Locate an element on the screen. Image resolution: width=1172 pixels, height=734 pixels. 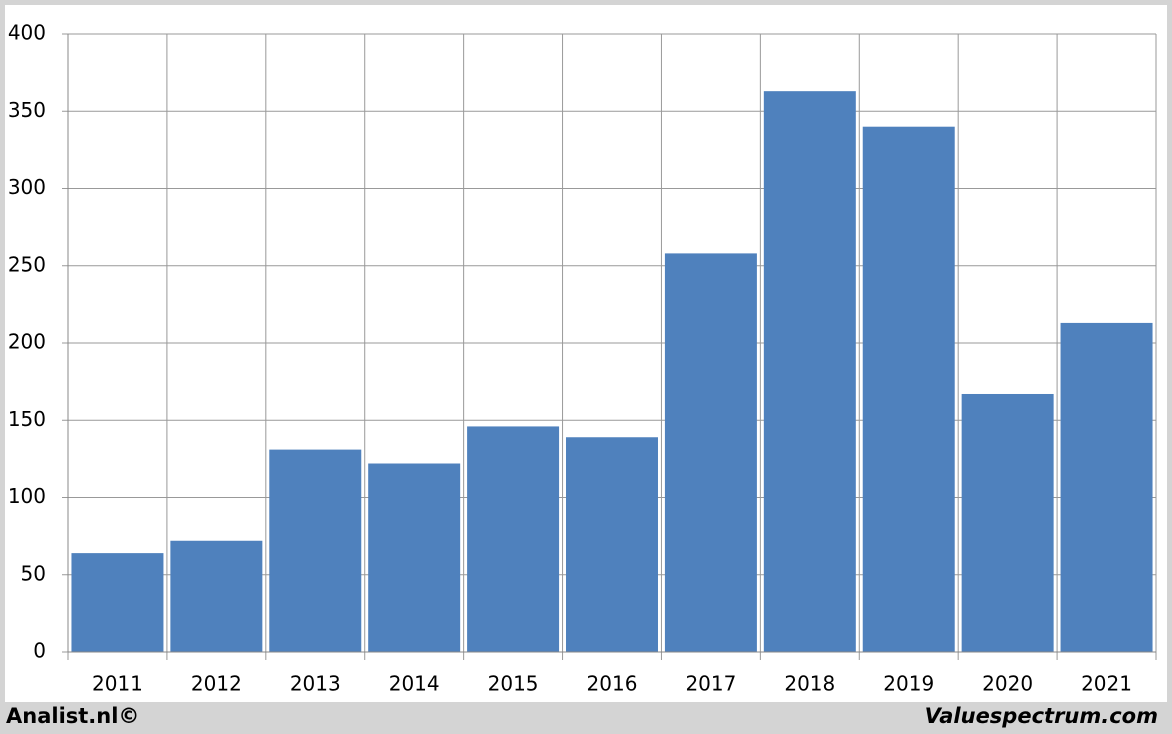
y-tick-label: 150 is located at coordinates (27, 419).